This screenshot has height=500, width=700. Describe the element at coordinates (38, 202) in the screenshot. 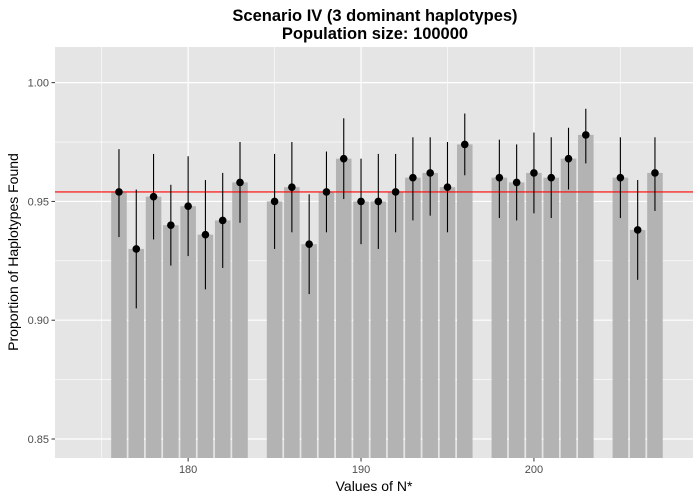

I see `y-tick-label: 0.95` at that location.